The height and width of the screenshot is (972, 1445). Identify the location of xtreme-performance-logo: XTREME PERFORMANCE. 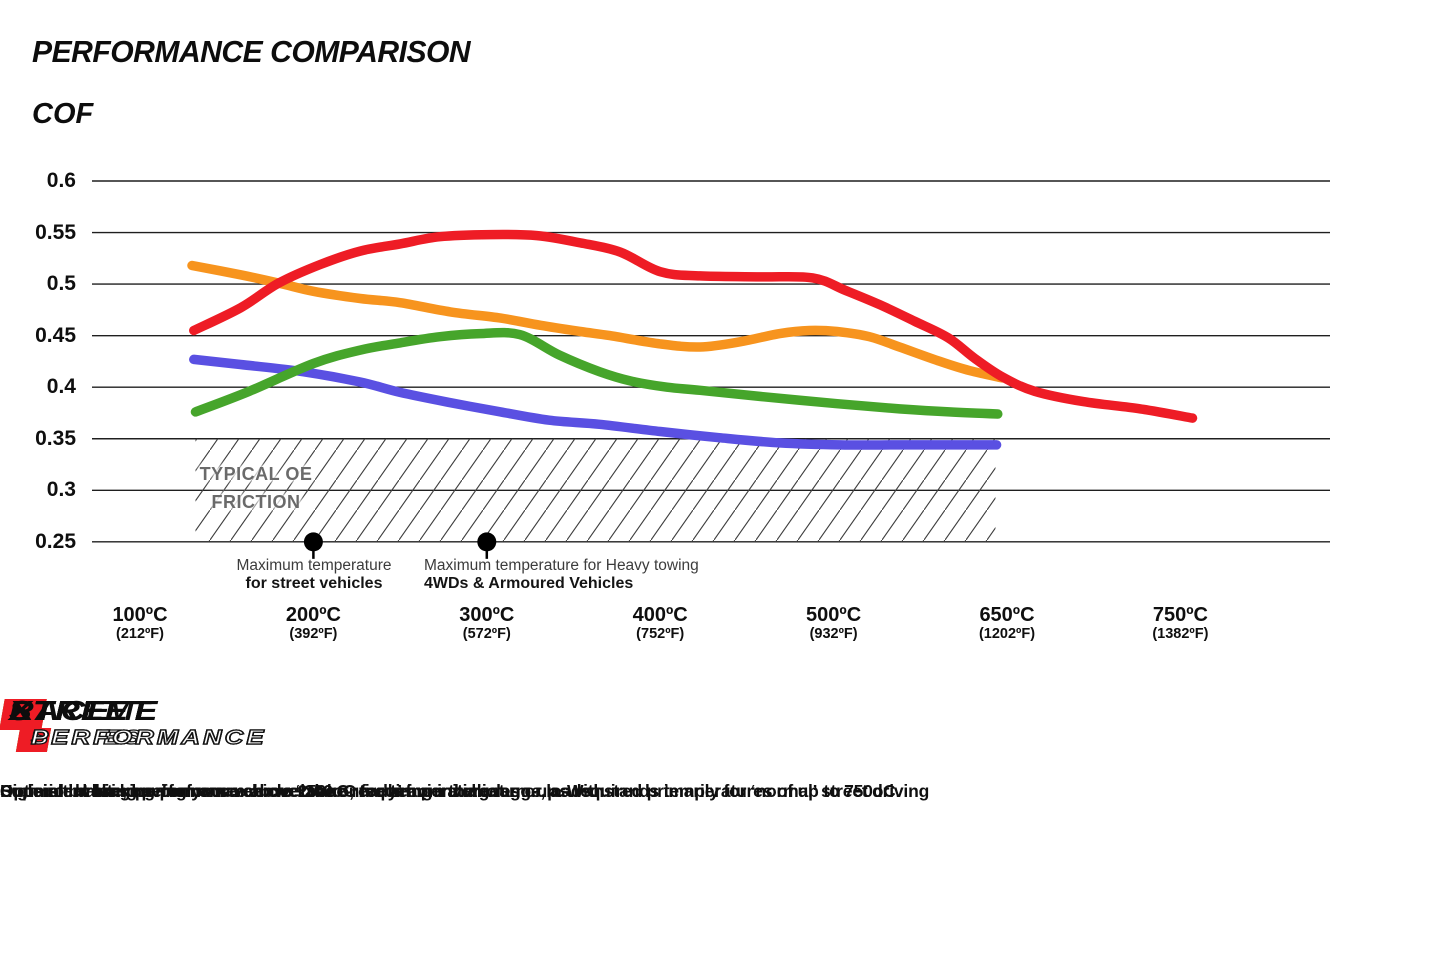
(268, 730).